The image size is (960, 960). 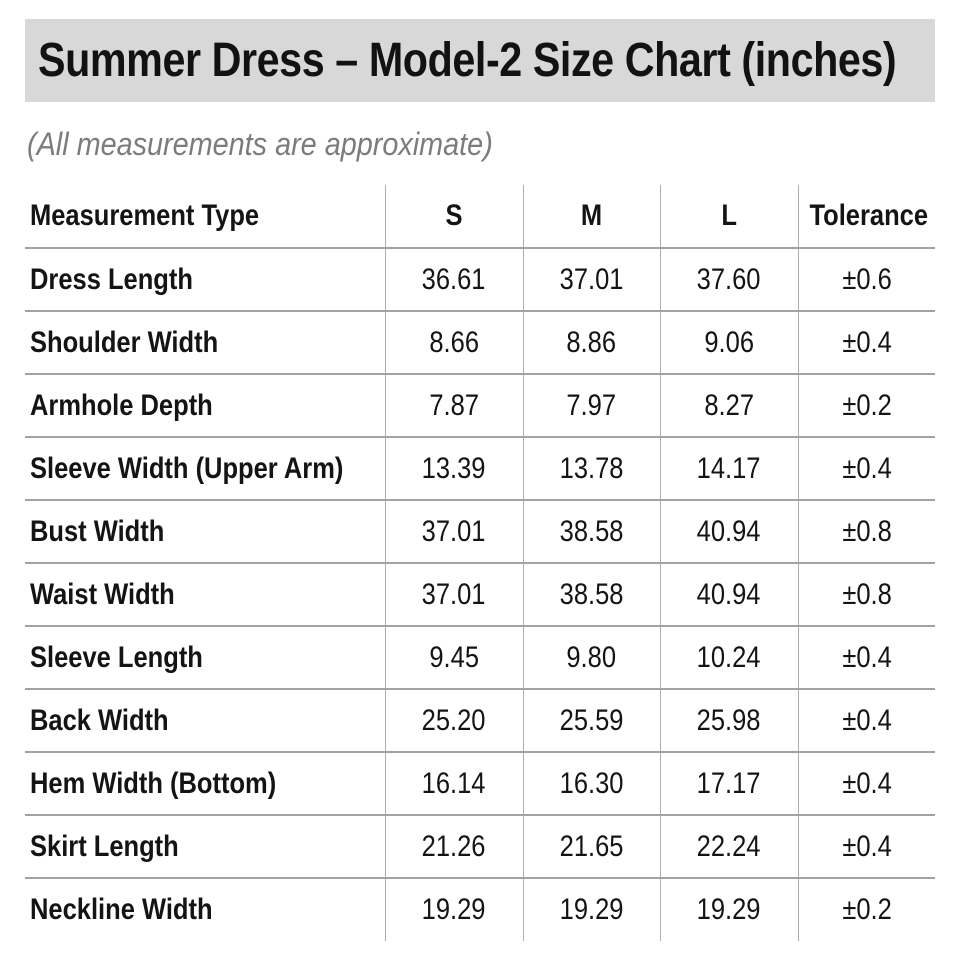 I want to click on cell-m: 7.97, so click(x=591, y=405).